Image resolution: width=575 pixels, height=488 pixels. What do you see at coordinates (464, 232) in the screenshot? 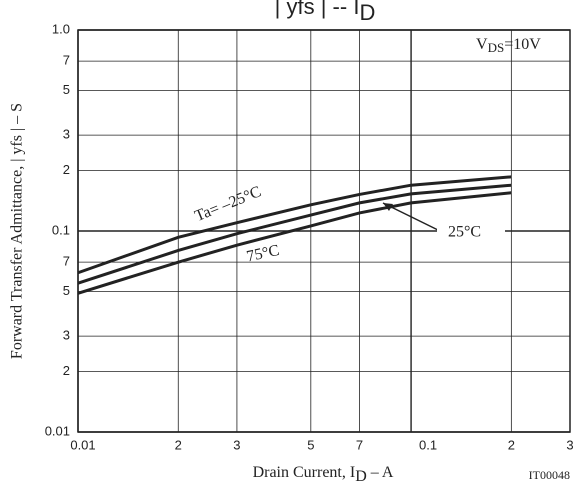
I see `series-label: 25°C` at bounding box center [464, 232].